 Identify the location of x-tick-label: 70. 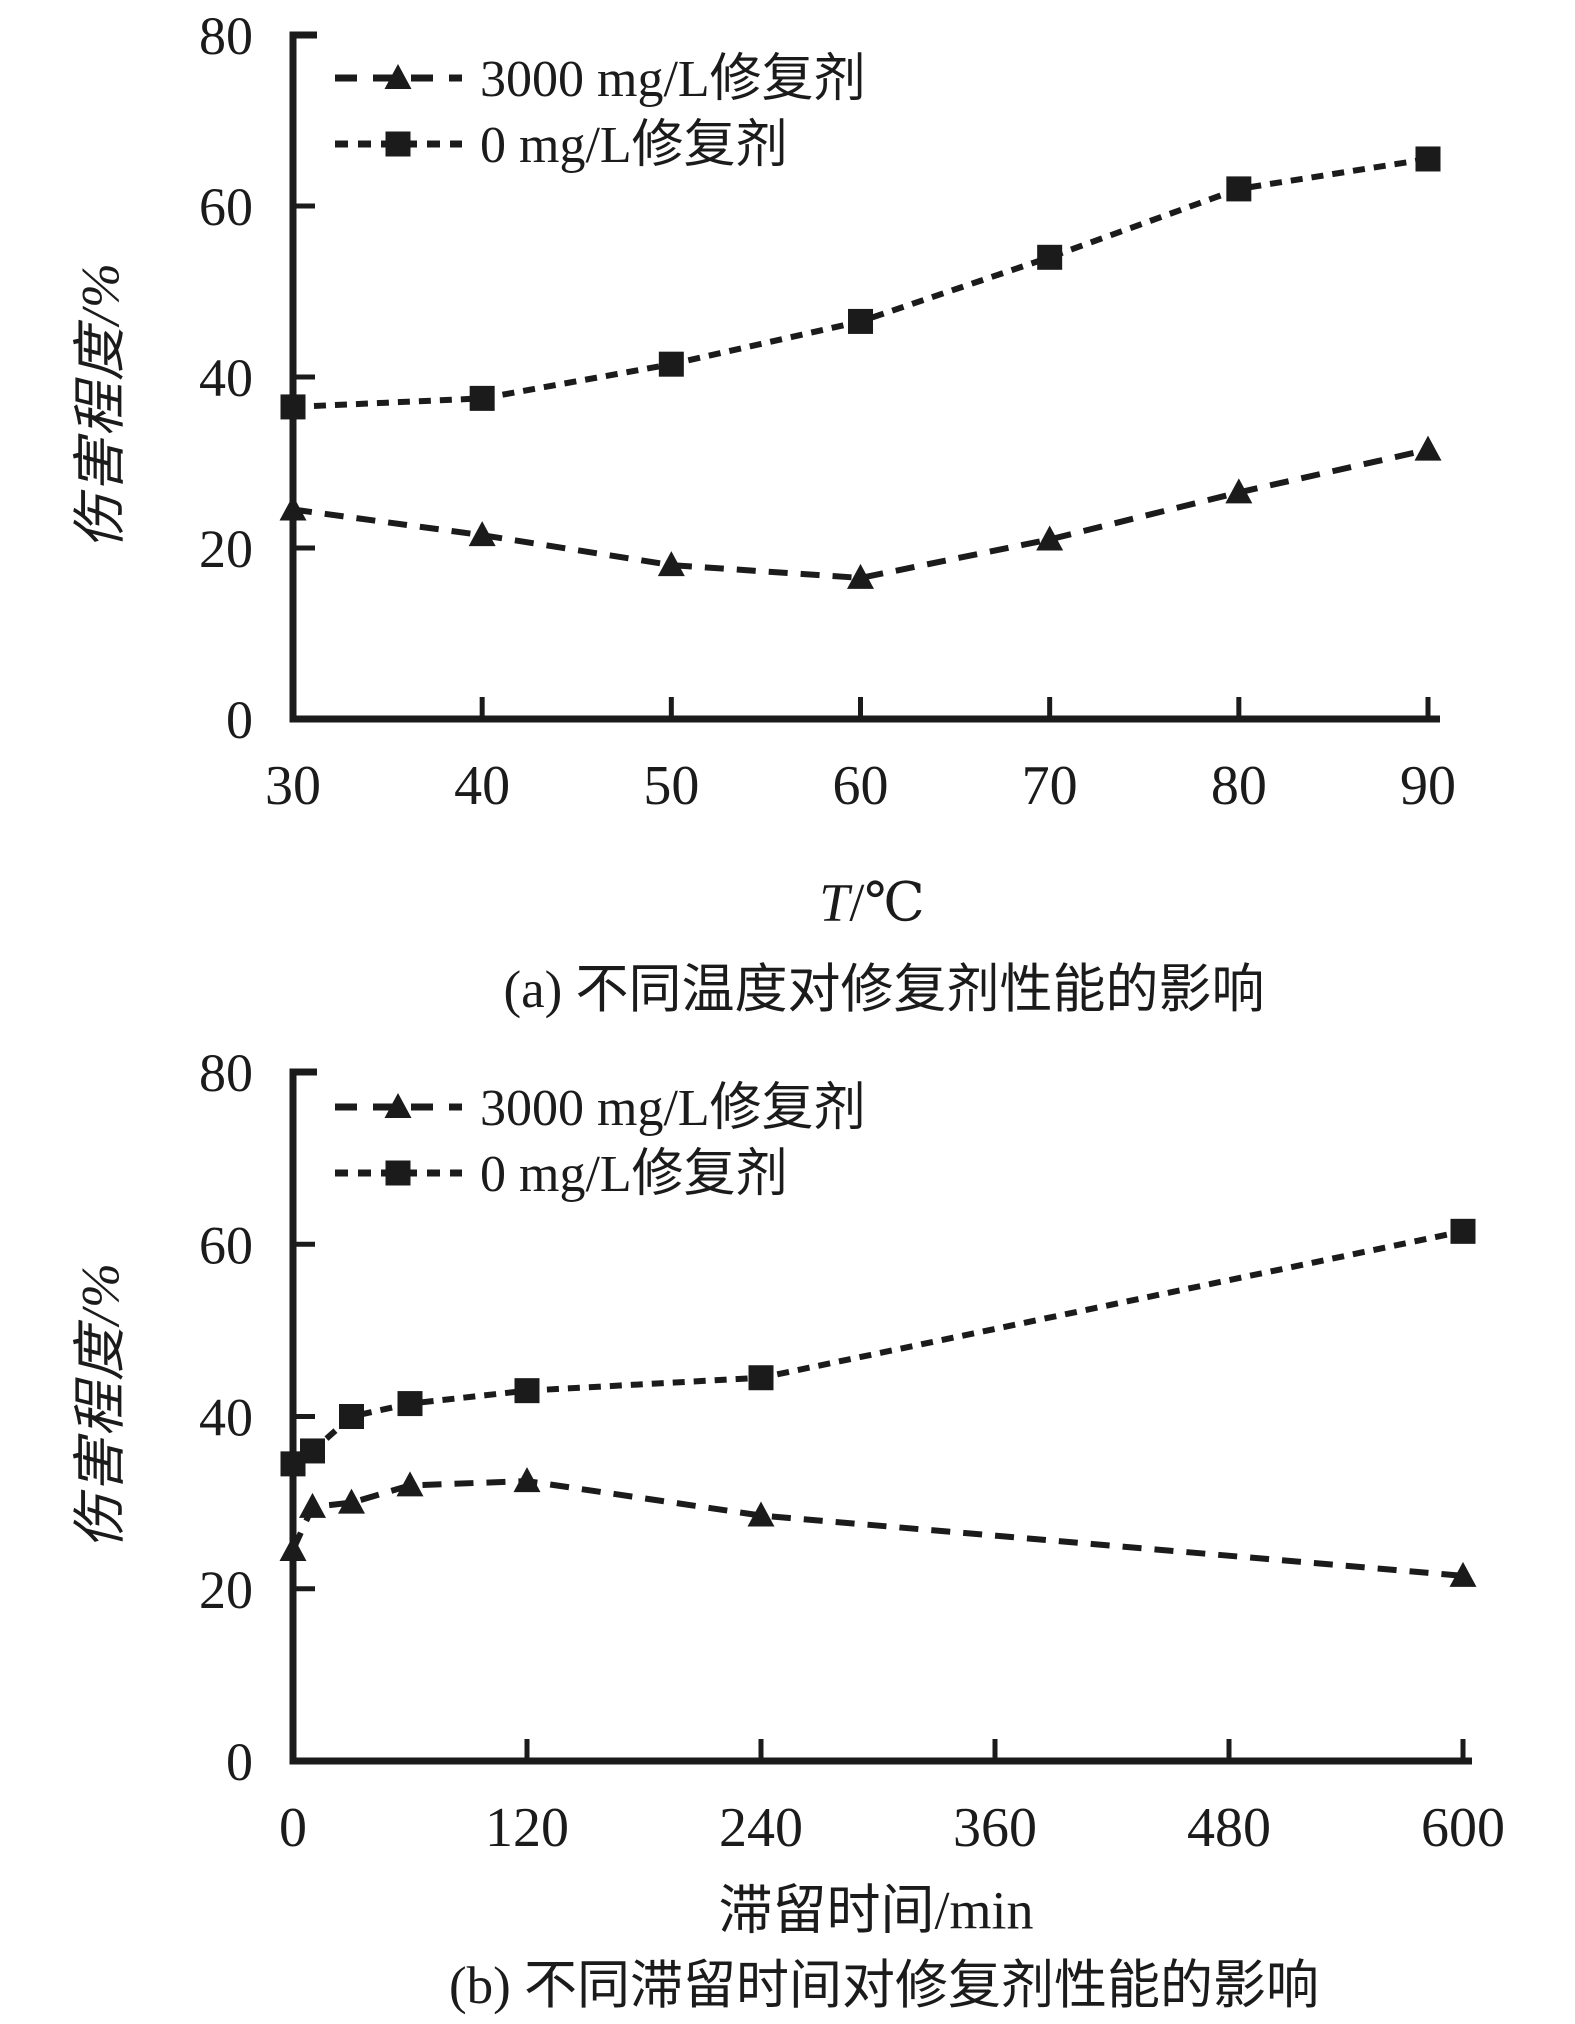
(1050, 786).